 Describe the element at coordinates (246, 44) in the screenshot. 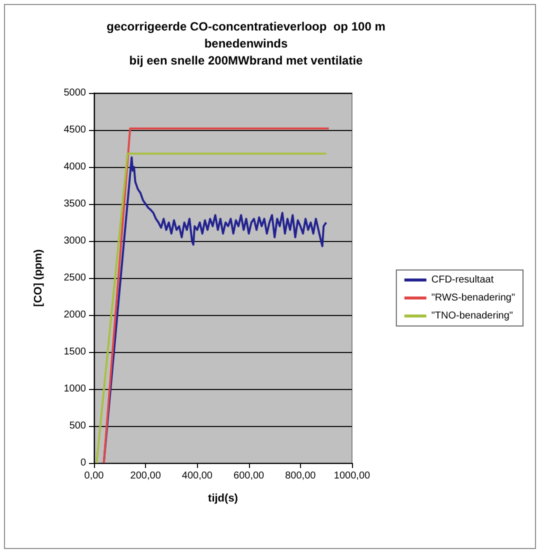

I see `chart-title: gecorrigeerde CO-concentratieverloop op 100 m benedenwinds bij een snelle 200MWbrand met ventilatie` at that location.